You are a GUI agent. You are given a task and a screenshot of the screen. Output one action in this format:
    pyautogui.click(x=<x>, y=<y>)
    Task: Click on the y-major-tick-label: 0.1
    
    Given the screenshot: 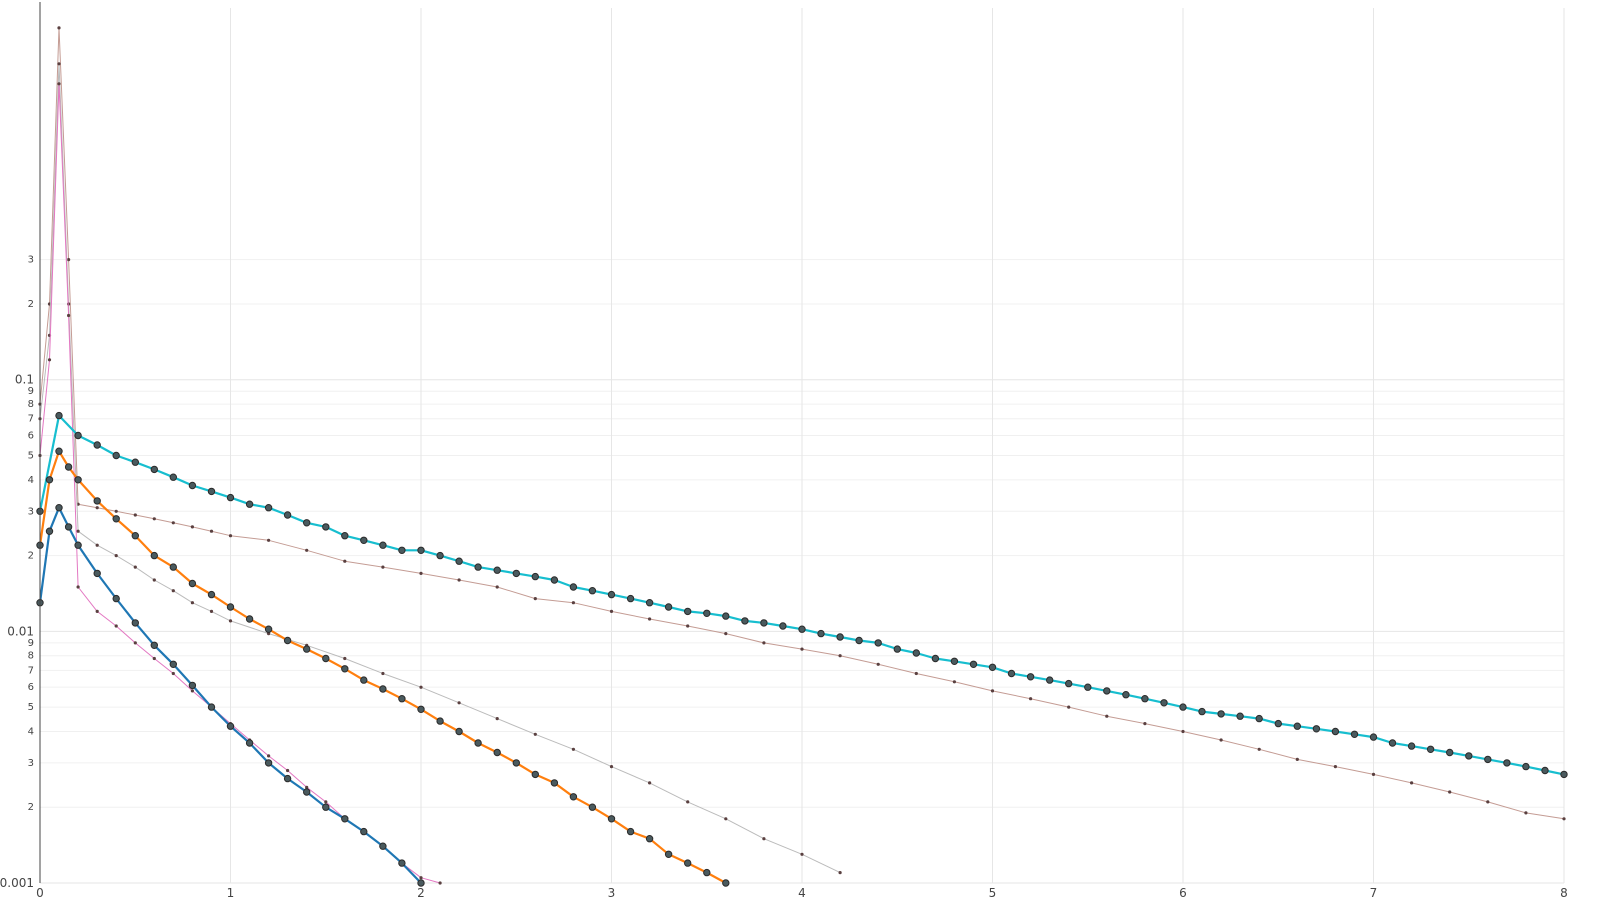 What is the action you would take?
    pyautogui.click(x=24, y=380)
    